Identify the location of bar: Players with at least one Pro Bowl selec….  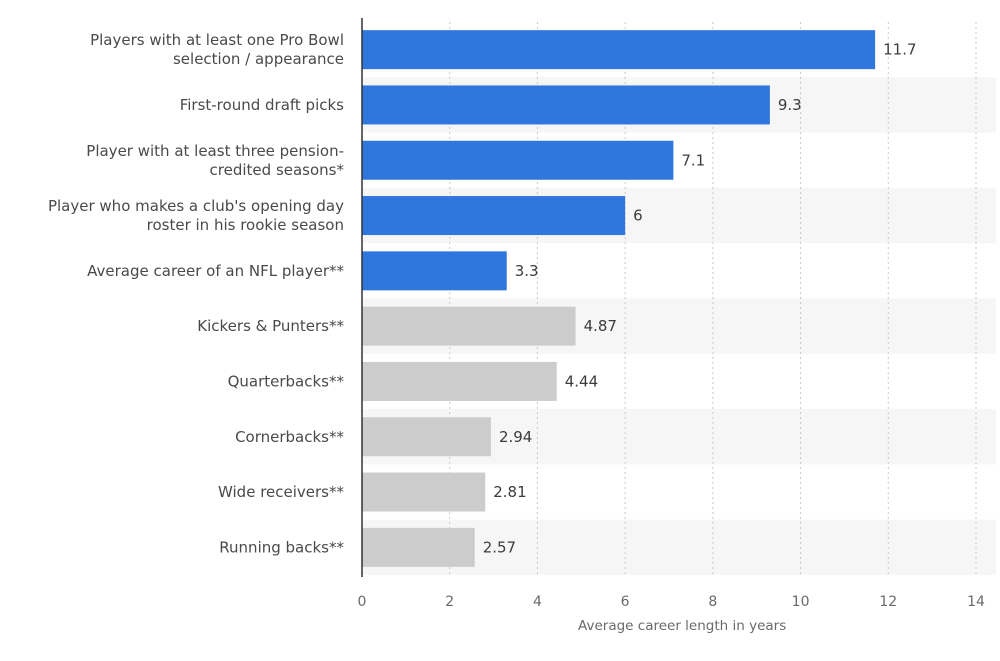
(619, 50).